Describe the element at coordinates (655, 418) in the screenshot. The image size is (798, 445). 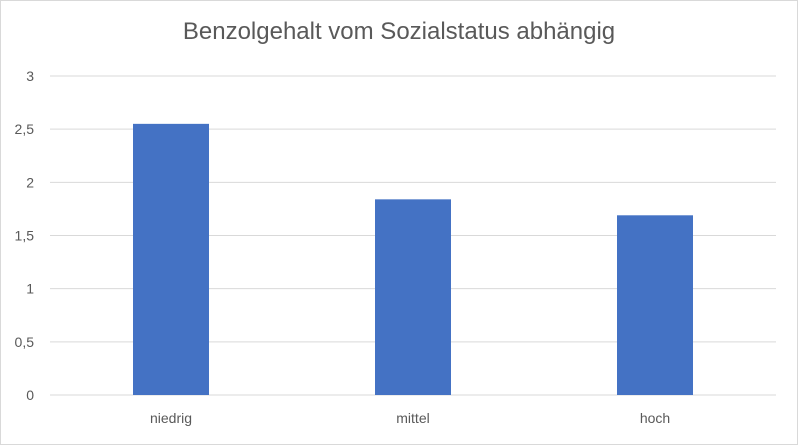
I see `x-tick-label-hoch: hoch` at that location.